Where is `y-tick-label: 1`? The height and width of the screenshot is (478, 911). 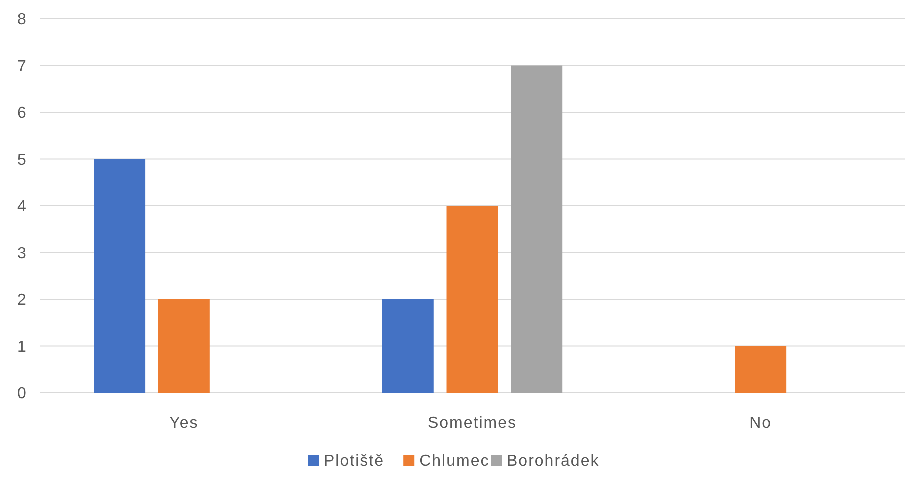 y-tick-label: 1 is located at coordinates (22, 347).